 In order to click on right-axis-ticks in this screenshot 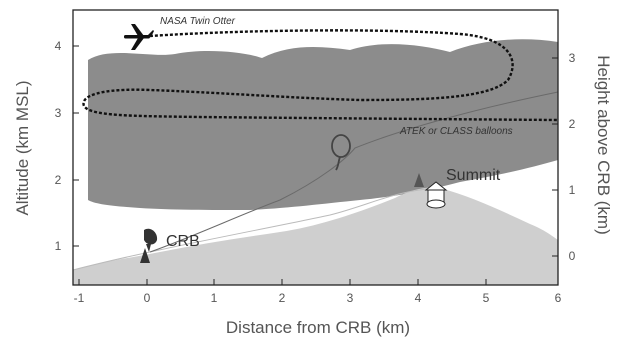, I will do `click(555, 157)`.